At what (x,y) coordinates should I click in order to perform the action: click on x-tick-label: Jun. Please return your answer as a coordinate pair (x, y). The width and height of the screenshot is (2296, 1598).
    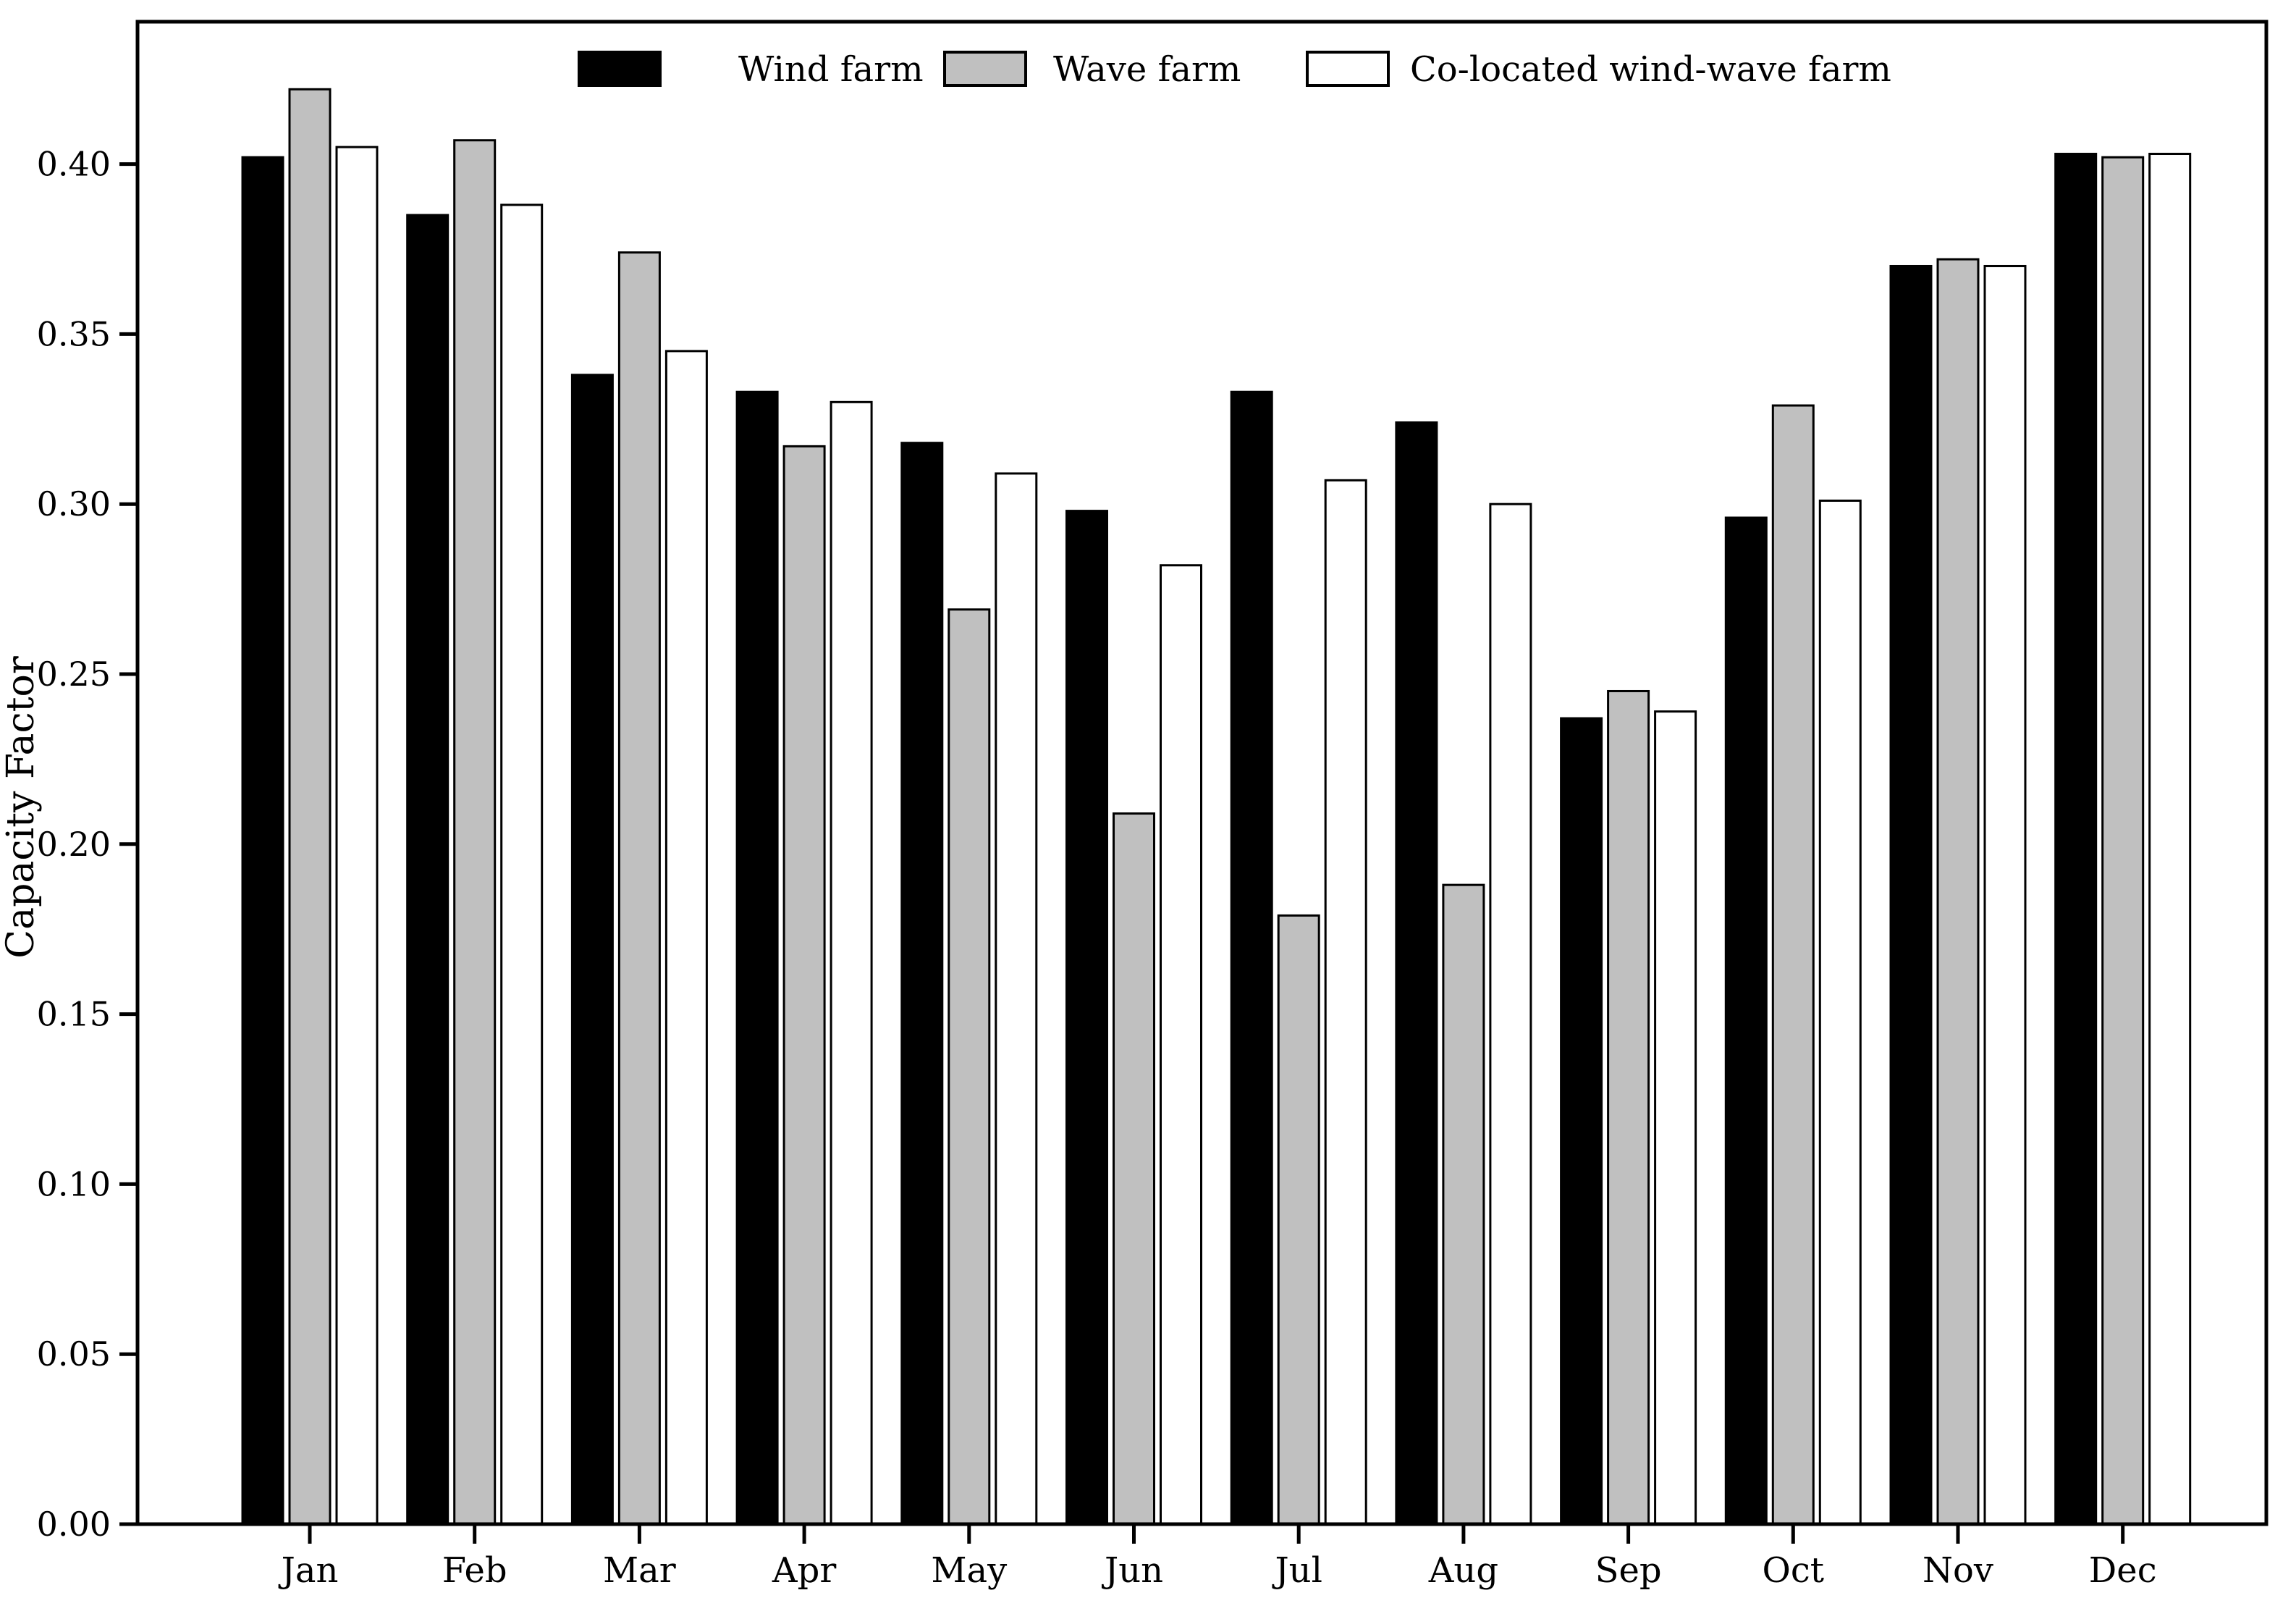
    Looking at the image, I should click on (1132, 1570).